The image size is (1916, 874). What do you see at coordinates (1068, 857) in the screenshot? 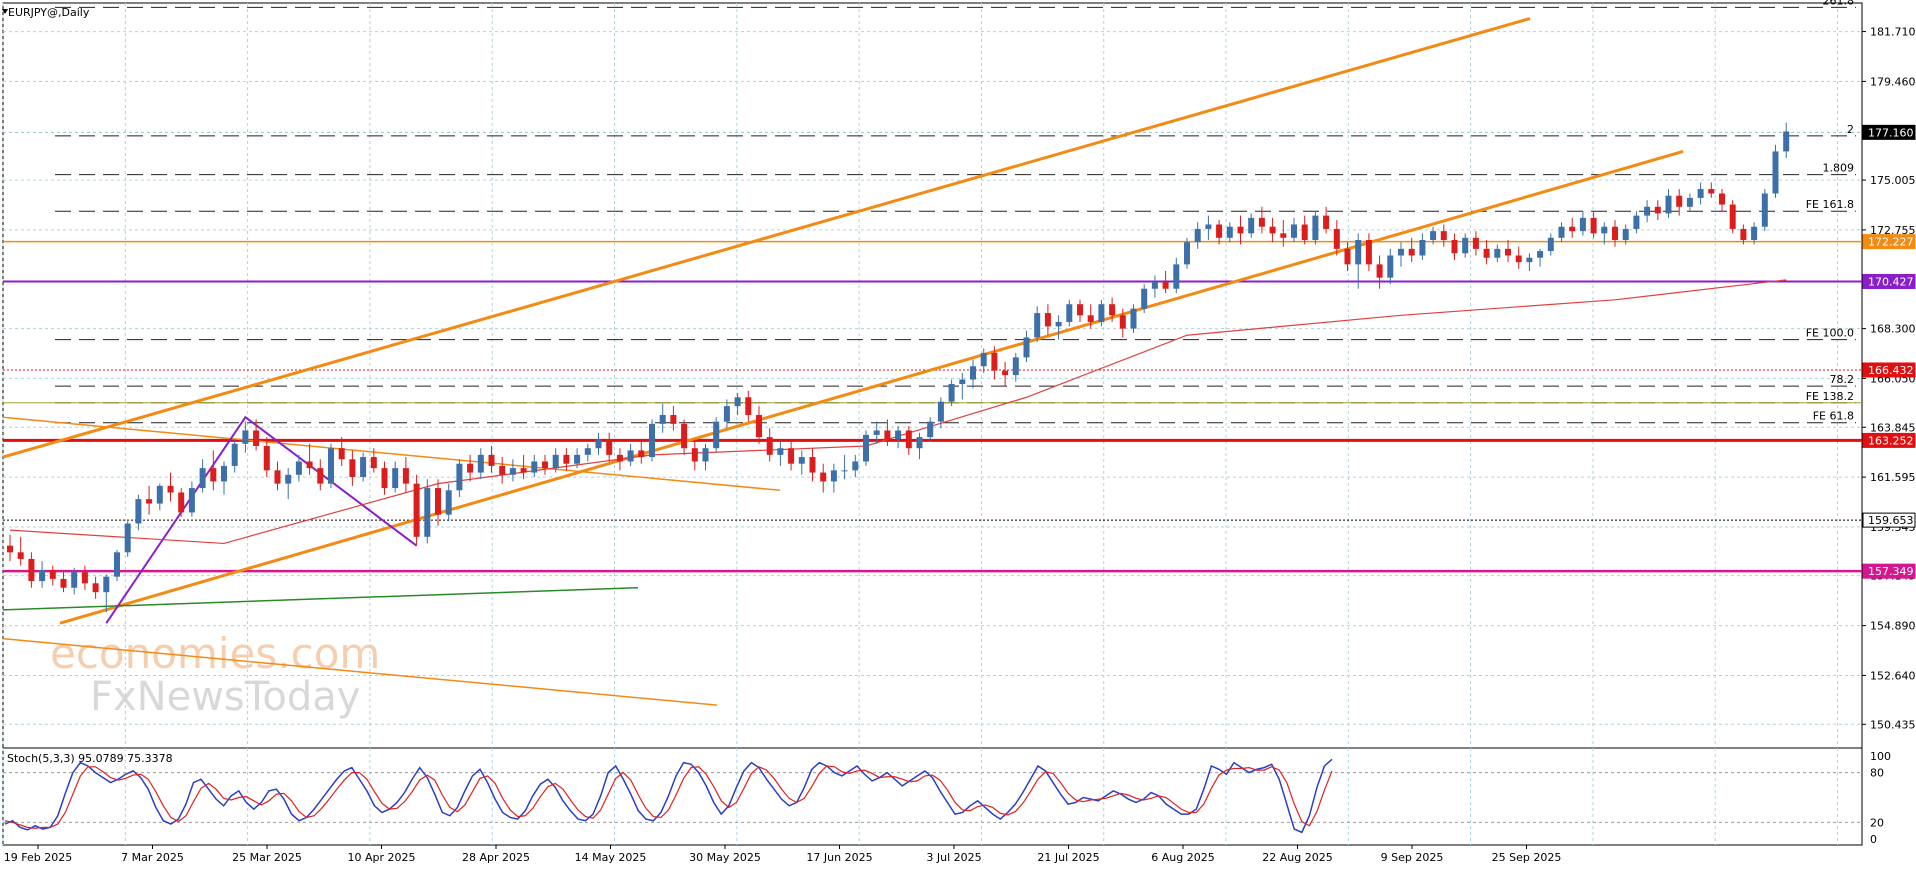
I see `x-tick-label: 21 Jul 2025` at bounding box center [1068, 857].